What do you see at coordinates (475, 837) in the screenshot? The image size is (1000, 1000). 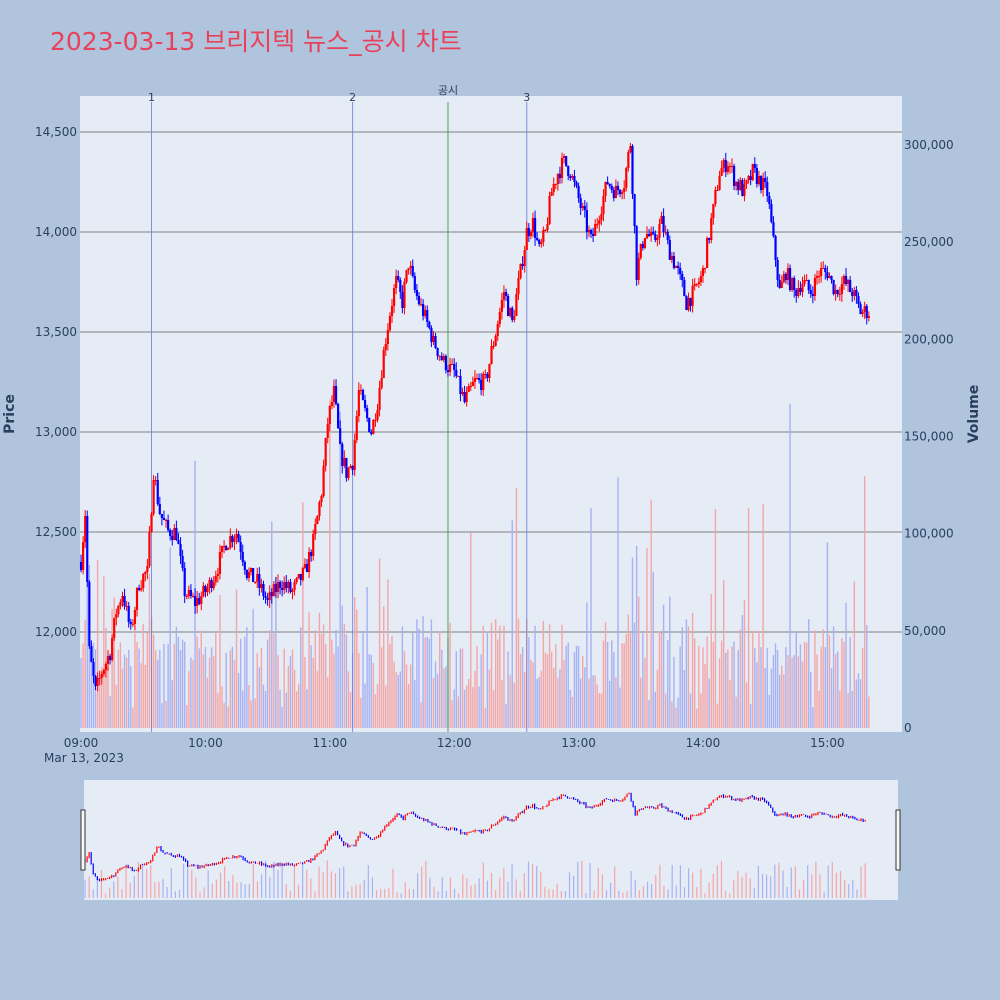 I see `range-slider-price` at bounding box center [475, 837].